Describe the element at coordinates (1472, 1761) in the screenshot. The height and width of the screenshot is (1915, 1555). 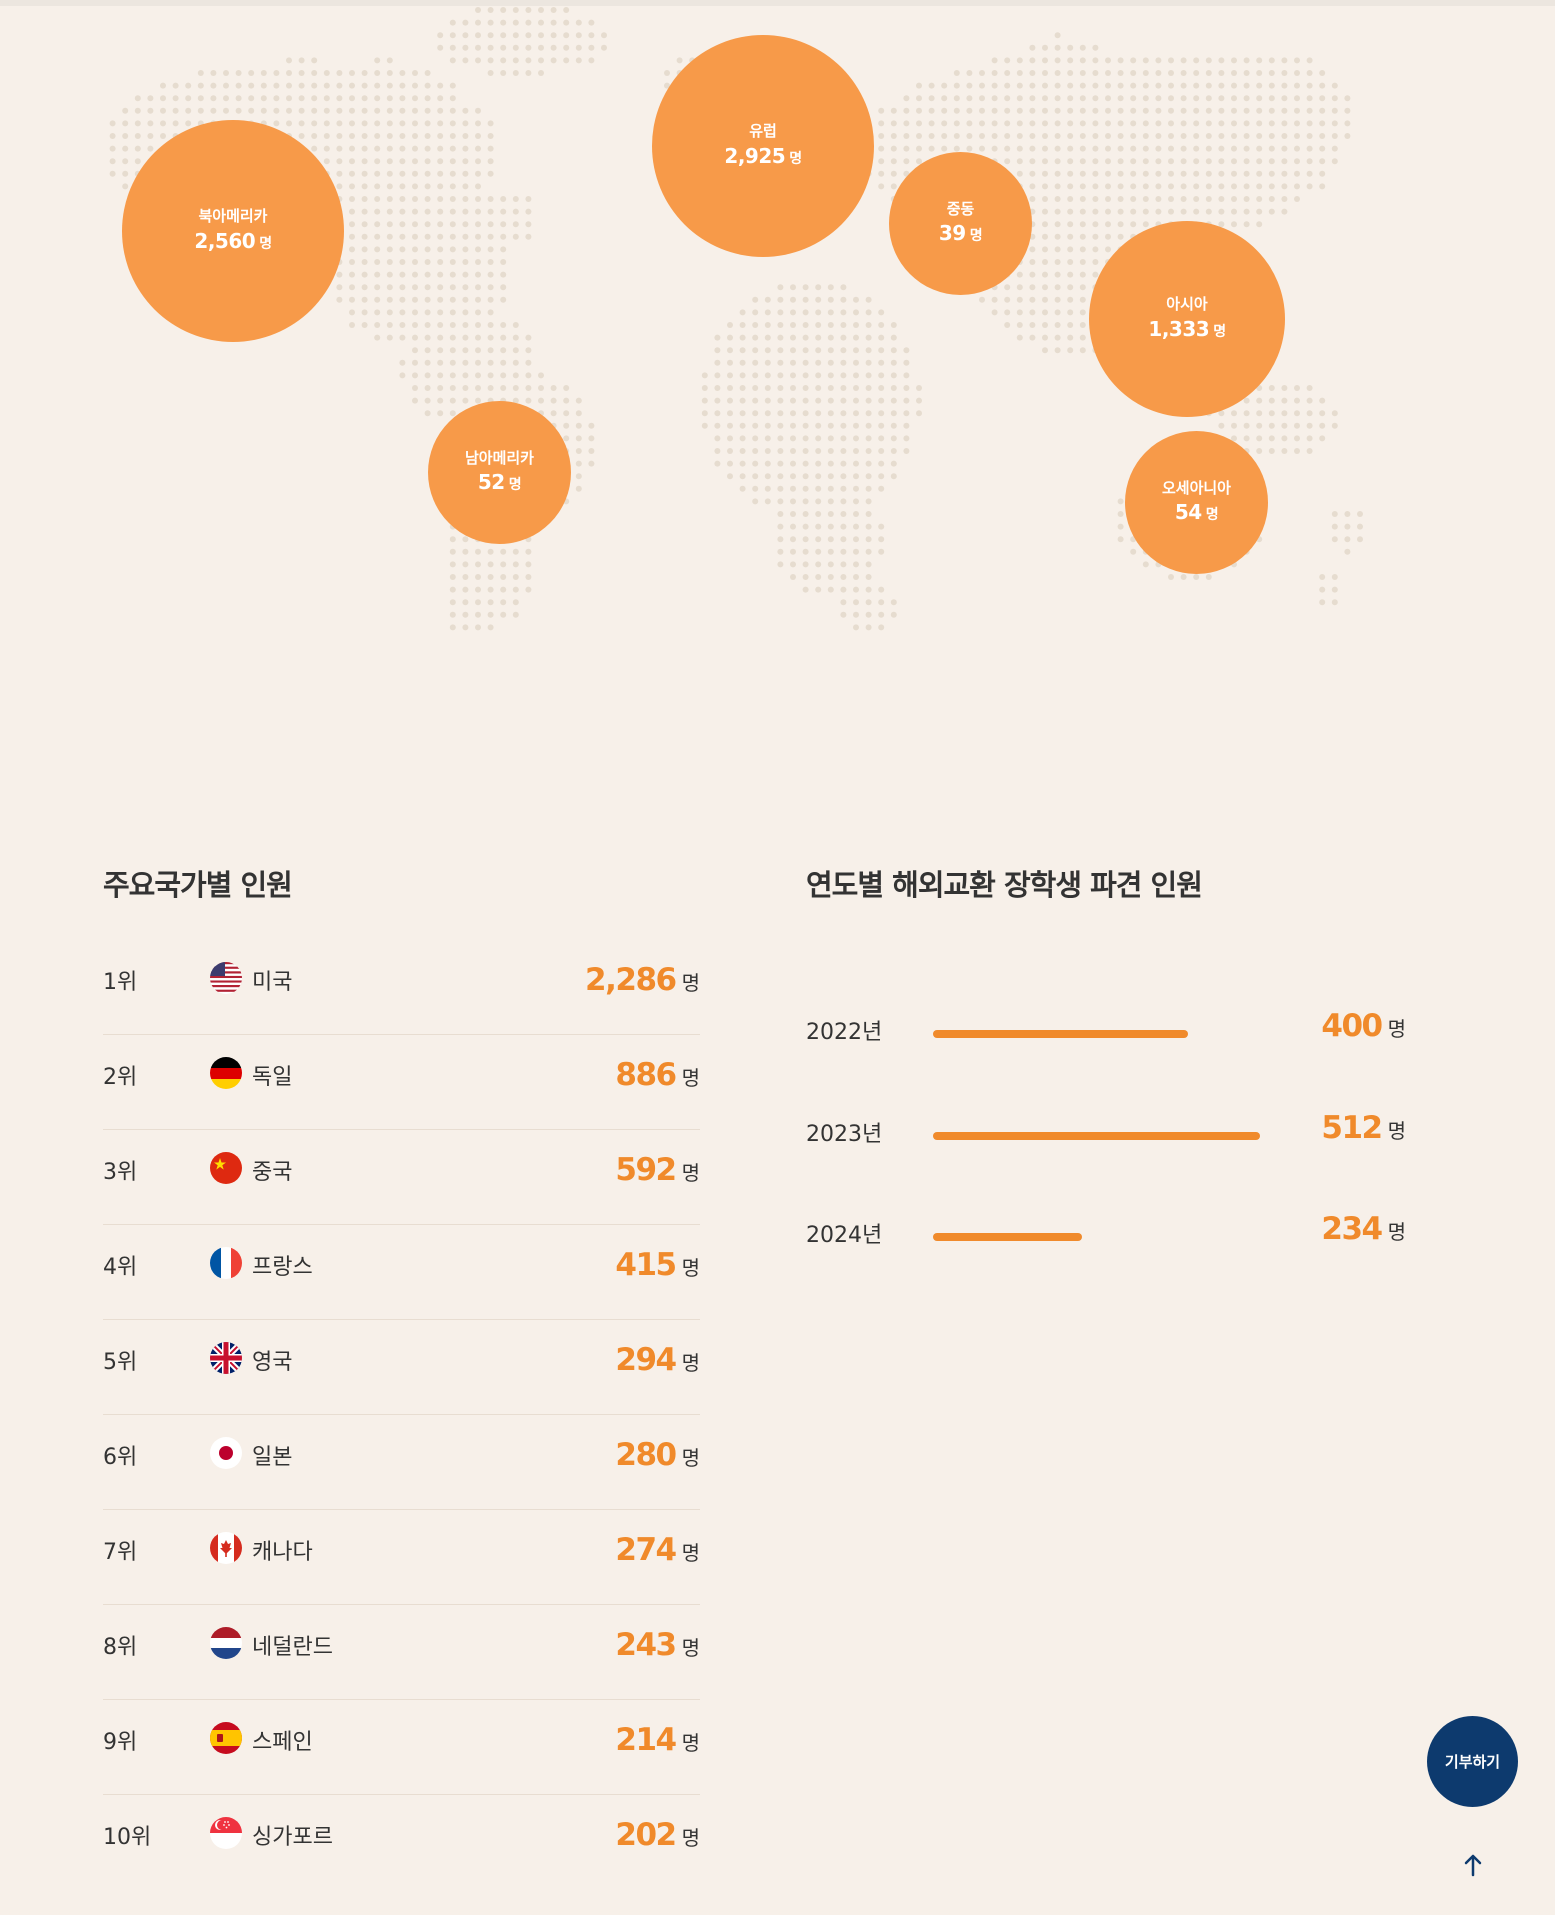
I see `donate-button: 기부하기` at that location.